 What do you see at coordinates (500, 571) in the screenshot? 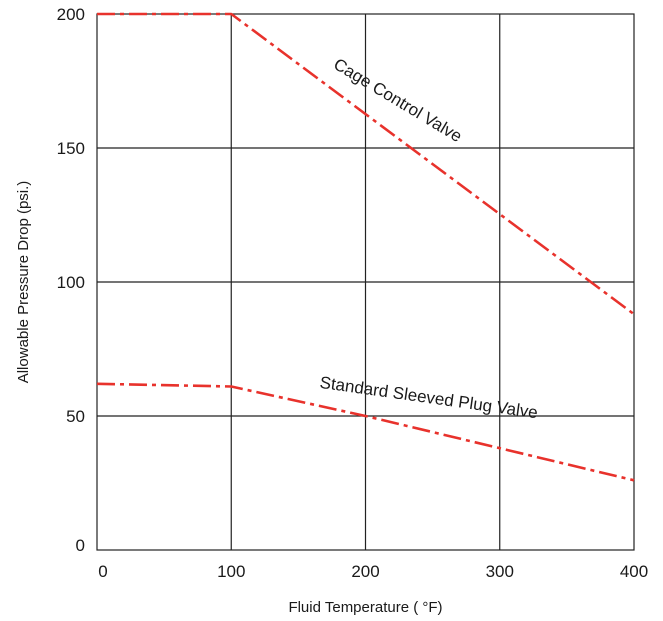
I see `x-tick-label-300: 300` at bounding box center [500, 571].